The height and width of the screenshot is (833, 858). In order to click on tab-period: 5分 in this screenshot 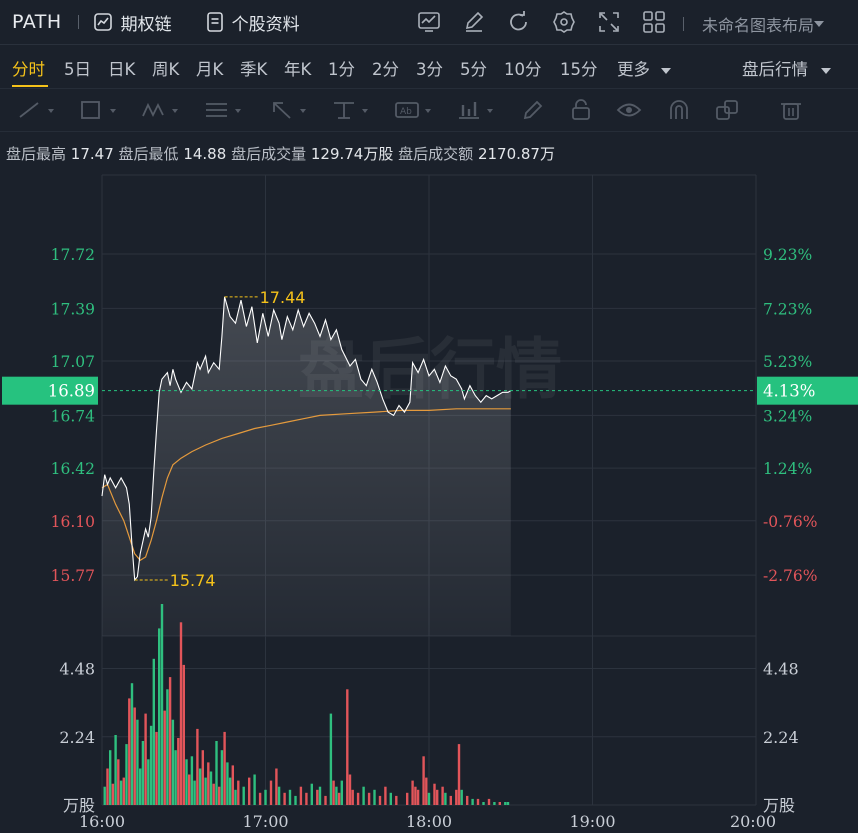, I will do `click(473, 69)`.